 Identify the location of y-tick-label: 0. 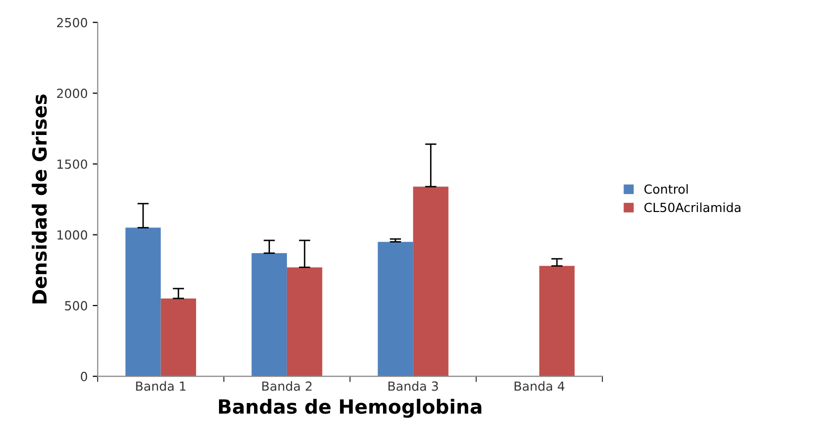
(84, 377).